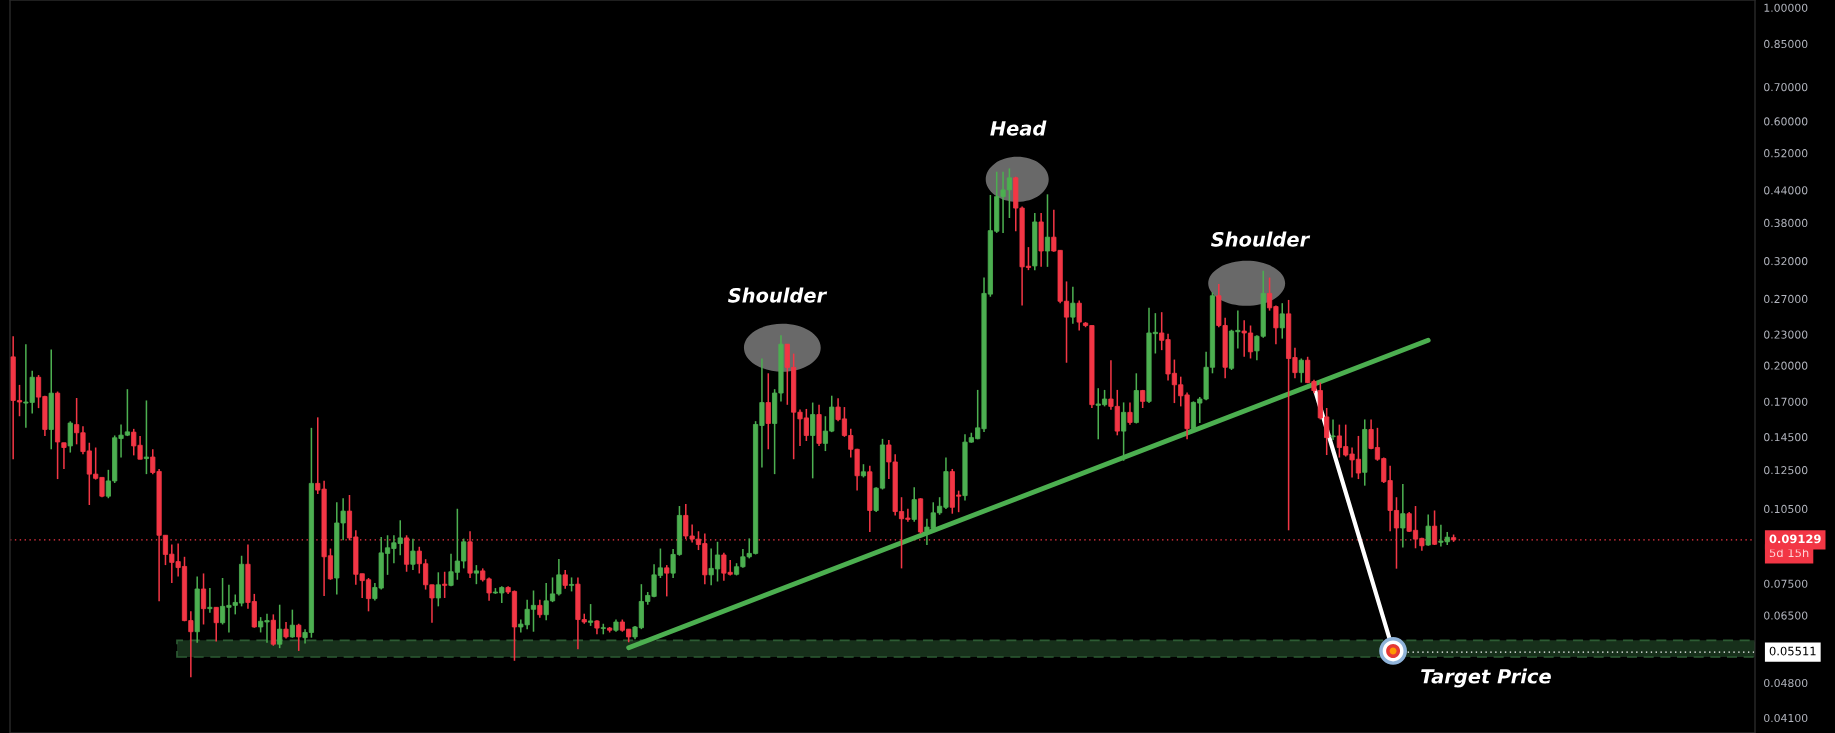  I want to click on y-tick-label: 0.52000, so click(1786, 153).